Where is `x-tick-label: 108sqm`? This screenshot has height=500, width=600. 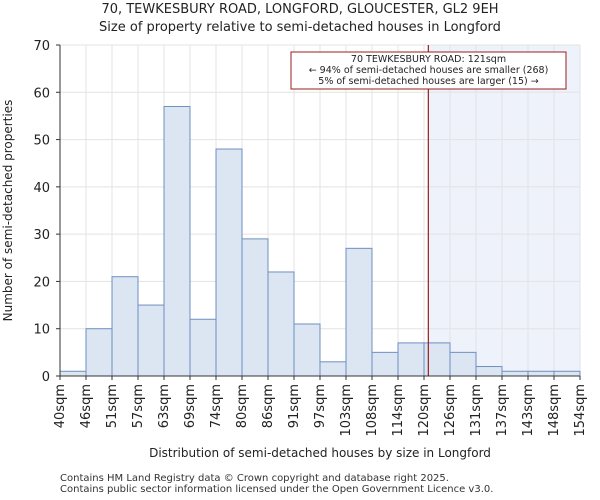 x-tick-label: 108sqm is located at coordinates (372, 410).